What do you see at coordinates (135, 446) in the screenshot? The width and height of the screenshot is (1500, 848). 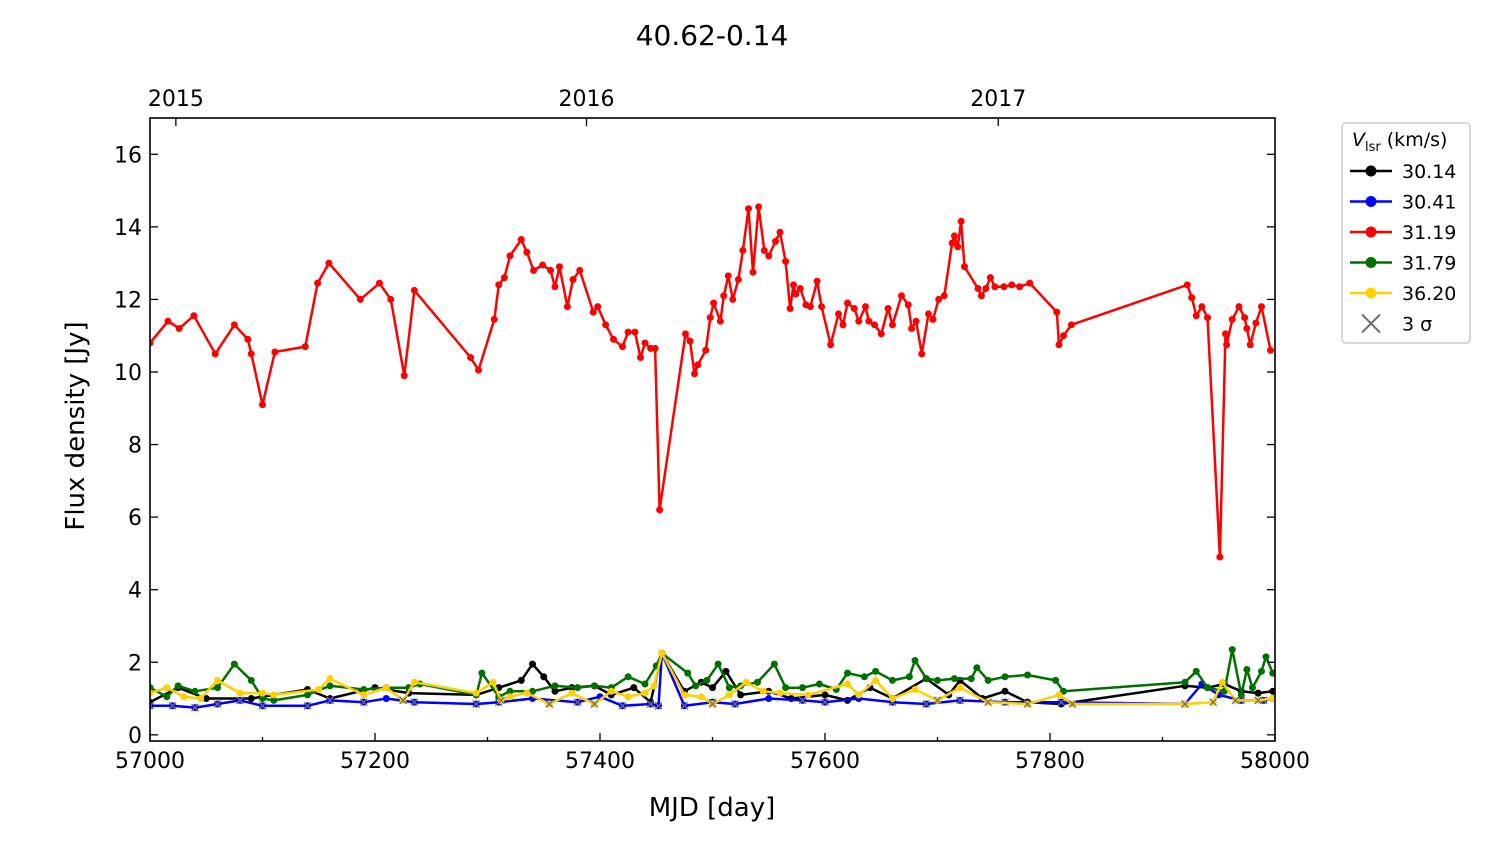 I see `y-tick-label: 8` at bounding box center [135, 446].